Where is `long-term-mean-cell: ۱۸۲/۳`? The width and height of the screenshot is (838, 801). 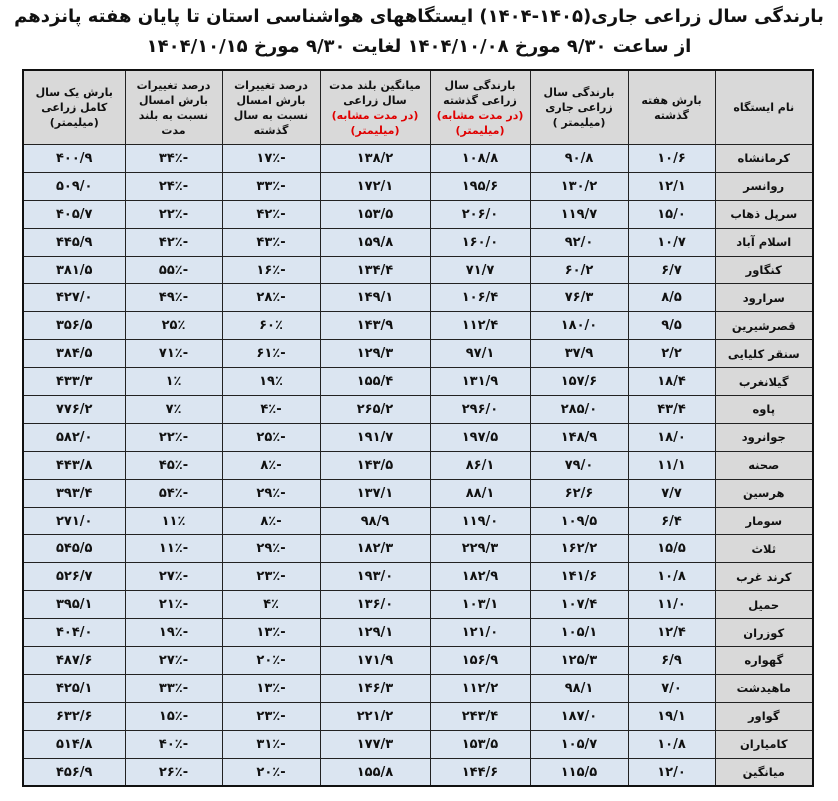
long-term-mean-cell: ۱۸۲/۳ is located at coordinates (375, 549).